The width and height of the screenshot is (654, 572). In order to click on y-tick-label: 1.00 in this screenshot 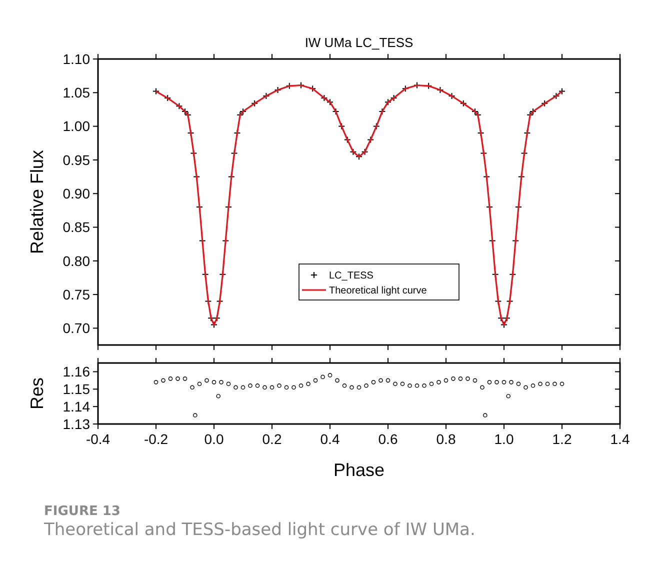, I will do `click(76, 126)`.